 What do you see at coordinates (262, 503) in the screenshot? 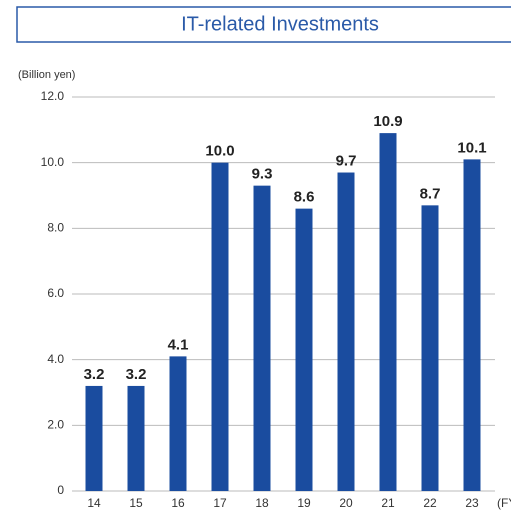
I see `x-tick-label: 18` at bounding box center [262, 503].